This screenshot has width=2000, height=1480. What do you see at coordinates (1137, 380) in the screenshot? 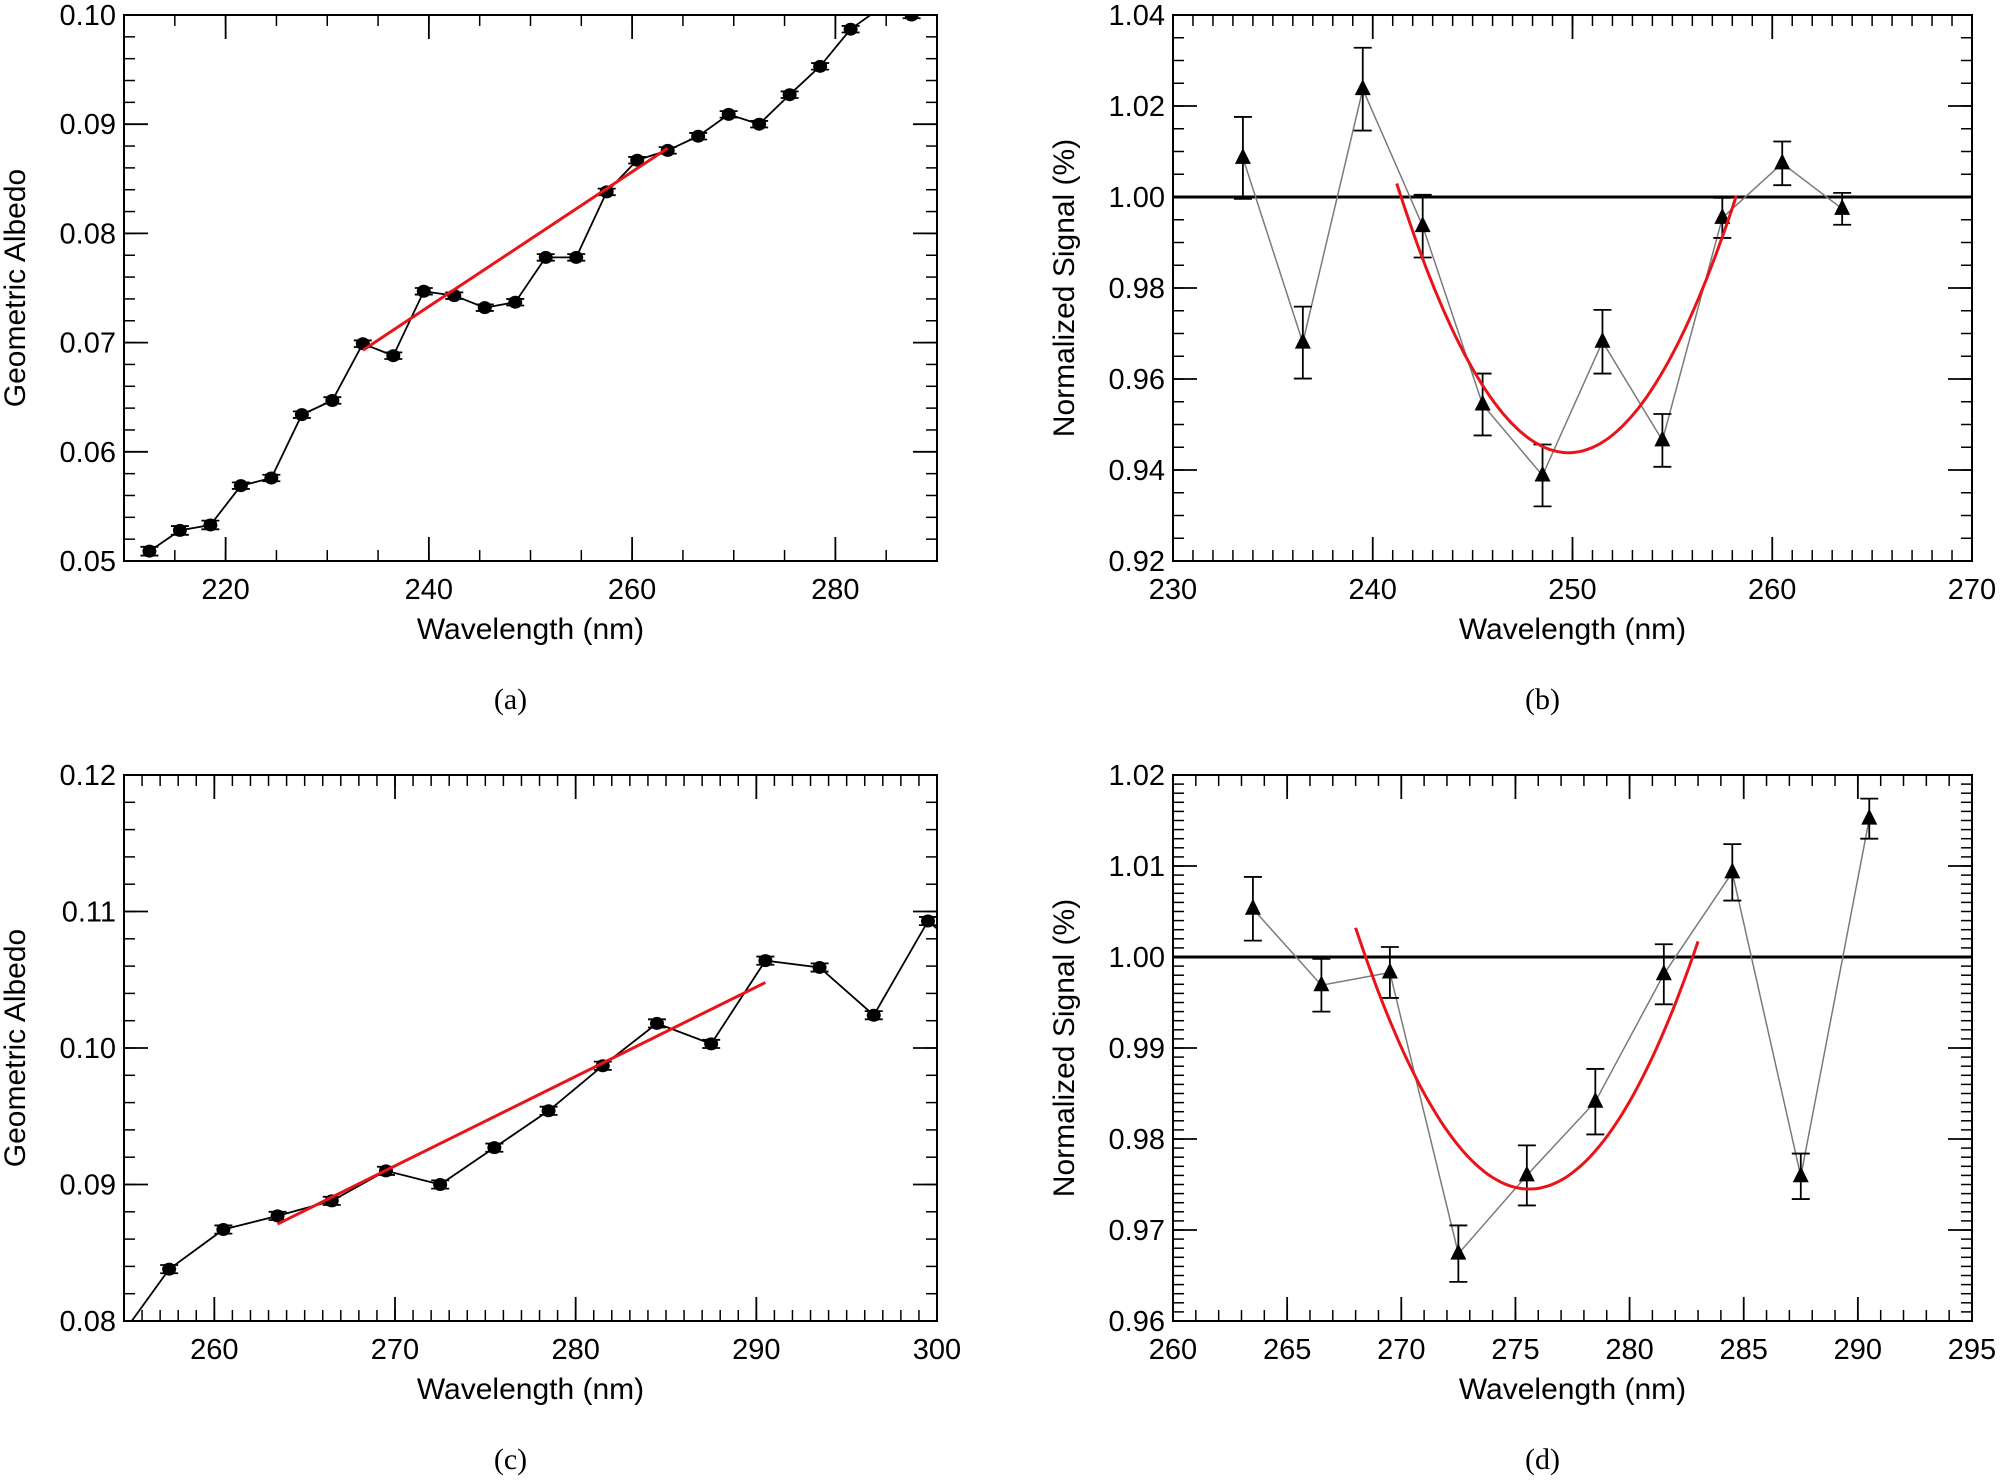
I see `y-tick-label: 0.96` at bounding box center [1137, 380].